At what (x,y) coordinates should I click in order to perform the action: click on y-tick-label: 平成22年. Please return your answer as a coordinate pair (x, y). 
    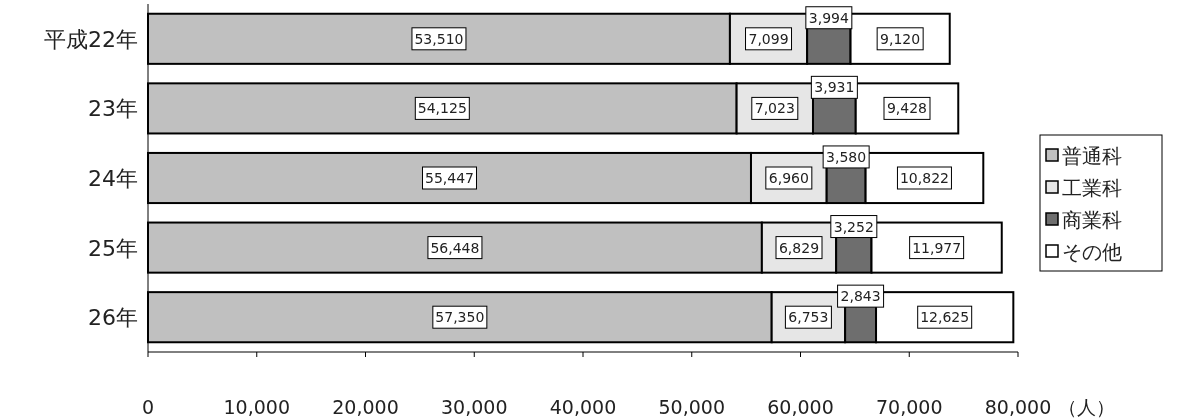
    Looking at the image, I should click on (91, 39).